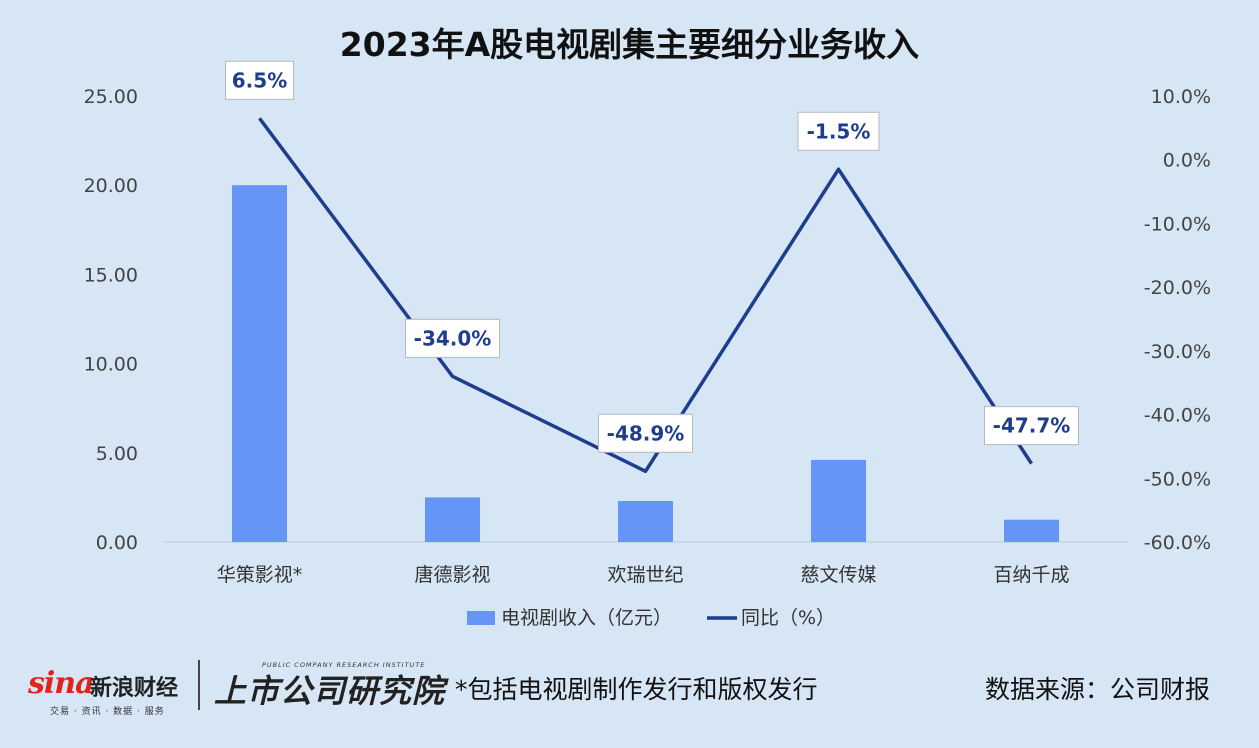  I want to click on data-label: -48.9%, so click(646, 433).